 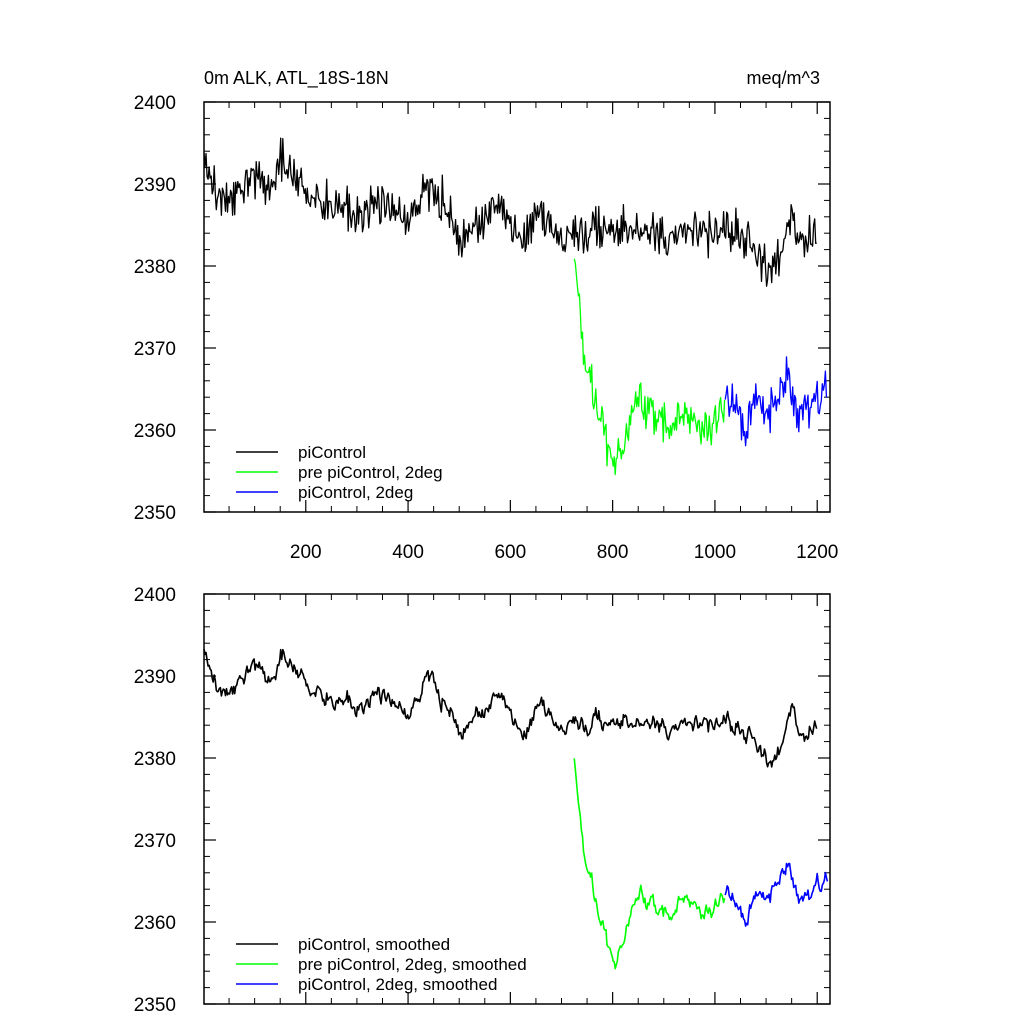 I want to click on x-tick-label: 800, so click(x=613, y=552).